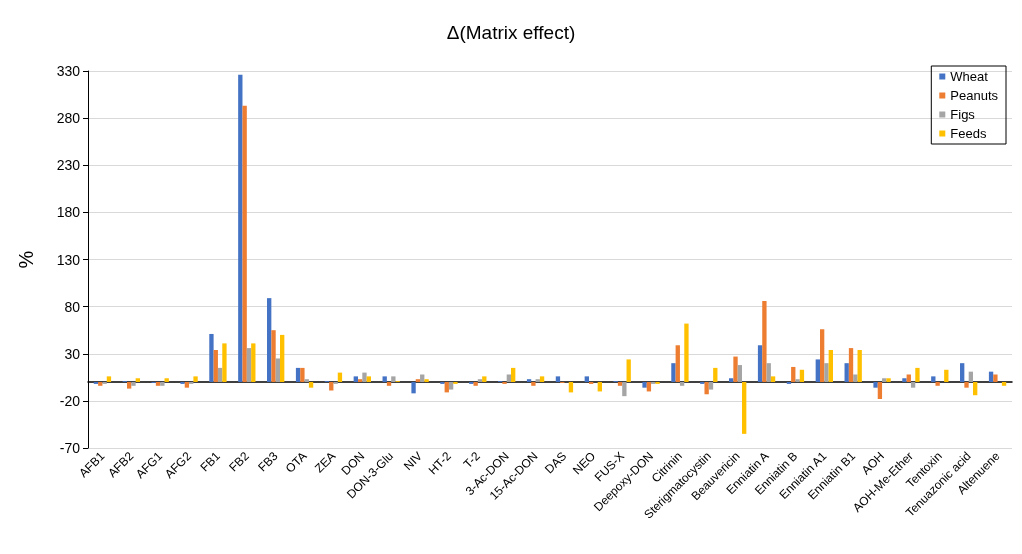 The width and height of the screenshot is (1022, 554). Describe the element at coordinates (296, 462) in the screenshot. I see `x-tick-label: OTA` at that location.